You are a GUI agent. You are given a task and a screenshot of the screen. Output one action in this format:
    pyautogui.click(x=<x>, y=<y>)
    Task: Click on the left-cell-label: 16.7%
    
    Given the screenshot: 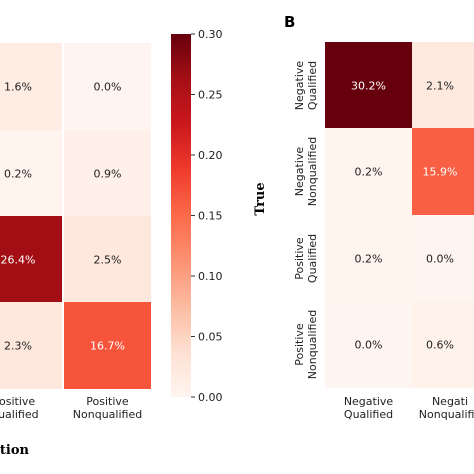 What is the action you would take?
    pyautogui.click(x=107, y=346)
    